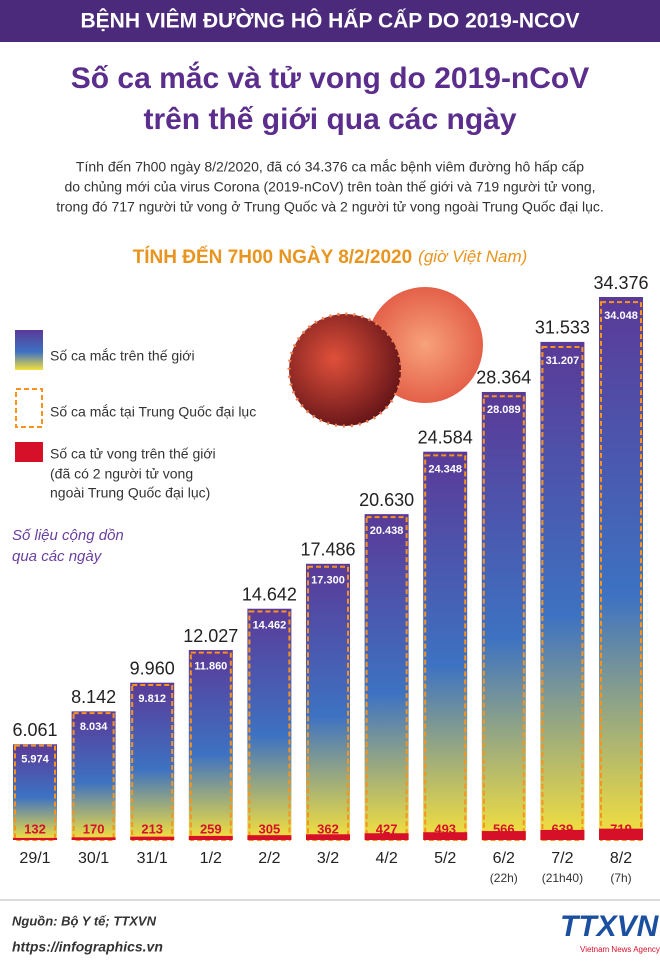  Describe the element at coordinates (152, 828) in the screenshot. I see `value-label: 213` at that location.